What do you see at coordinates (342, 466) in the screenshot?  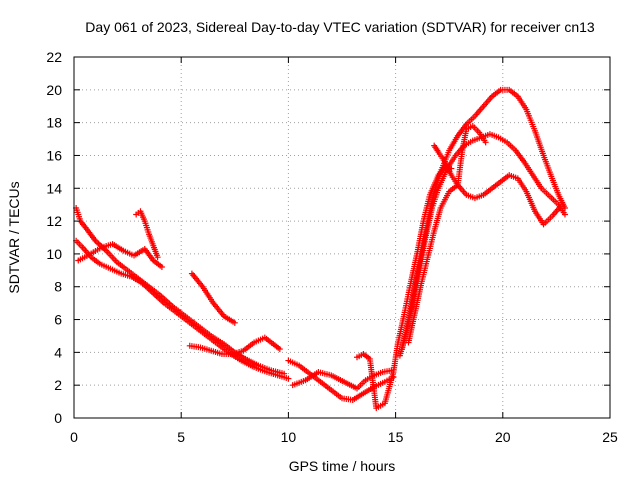 I see `x-axis-label: GPS time / hours` at bounding box center [342, 466].